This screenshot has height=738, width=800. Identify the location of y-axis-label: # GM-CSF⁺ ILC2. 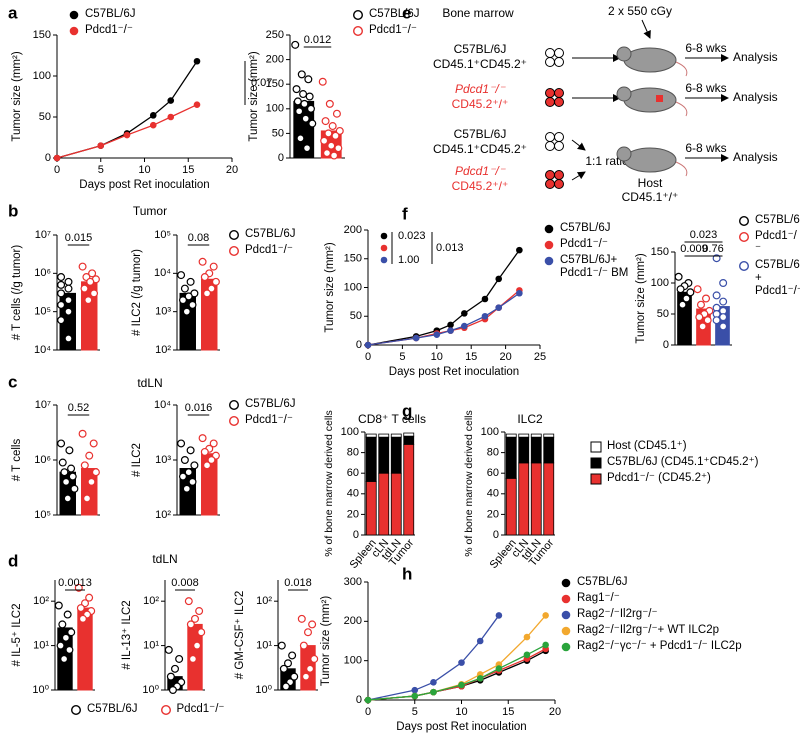
(240, 635).